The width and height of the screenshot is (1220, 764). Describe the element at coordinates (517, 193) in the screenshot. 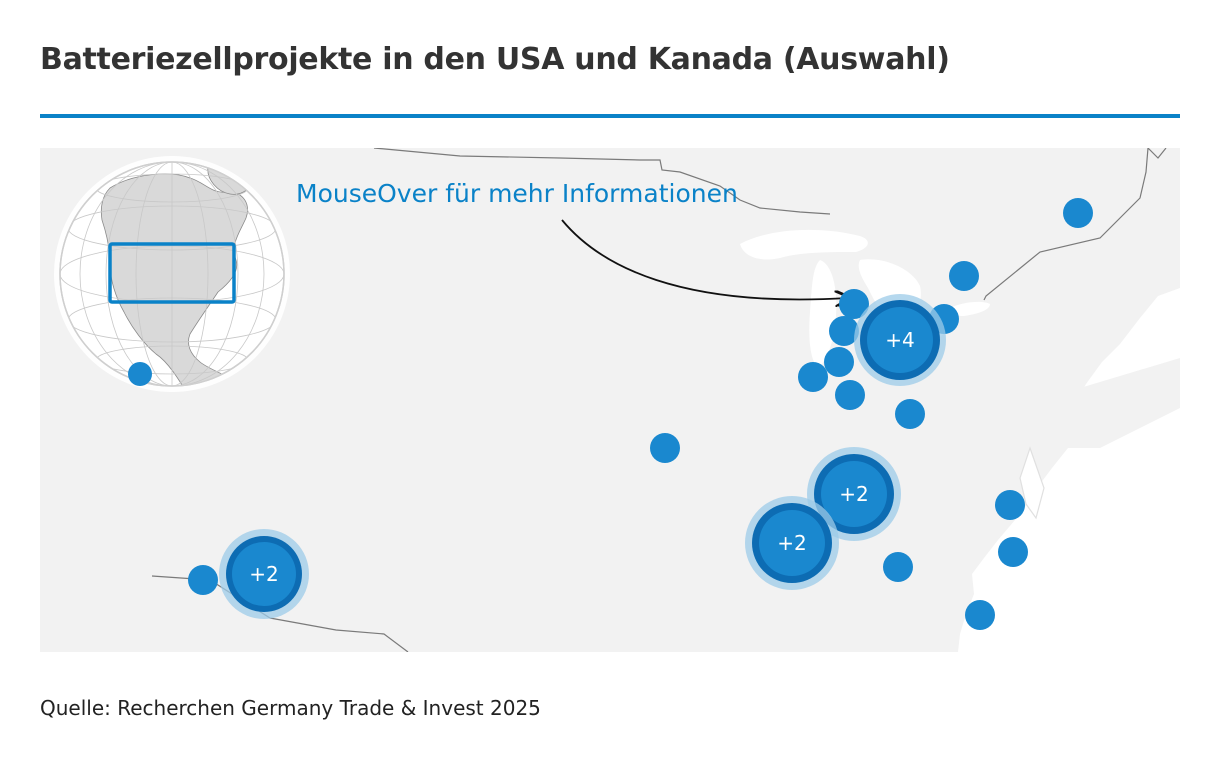

I see `mouseover-hint: MouseOver für mehr Informationen` at that location.